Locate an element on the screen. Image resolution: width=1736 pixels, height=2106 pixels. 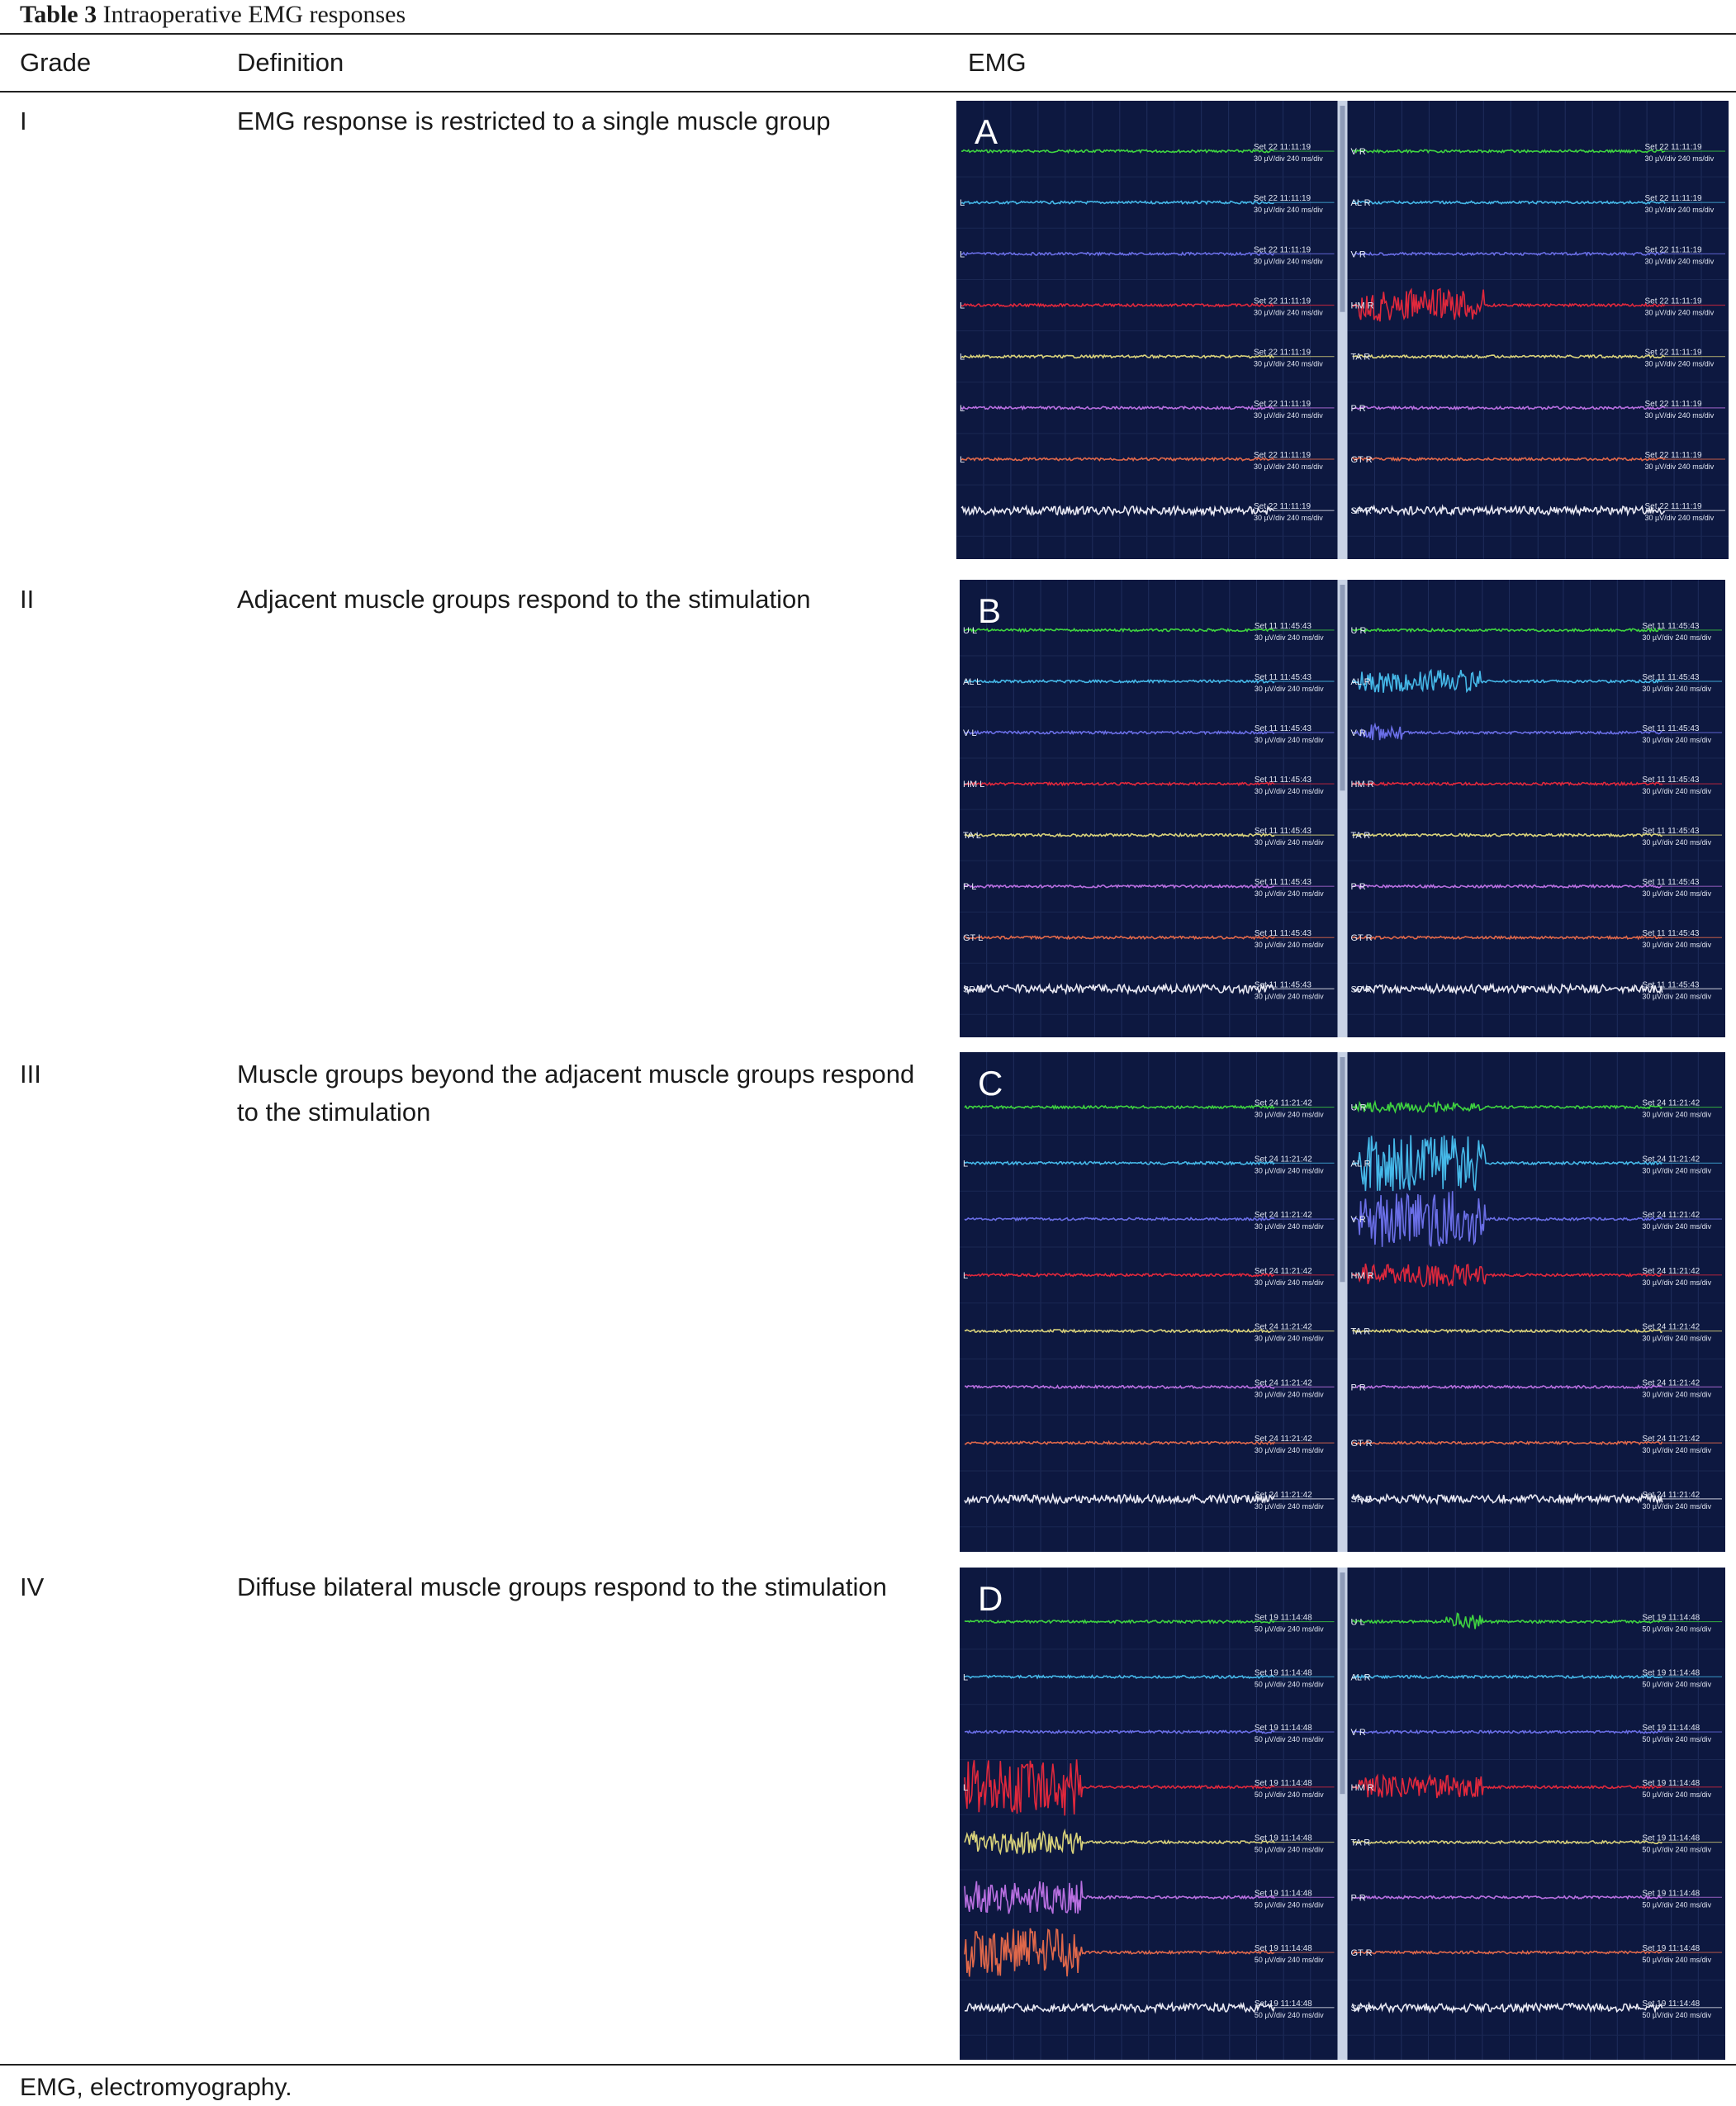
channel-label: AL L is located at coordinates (972, 682).